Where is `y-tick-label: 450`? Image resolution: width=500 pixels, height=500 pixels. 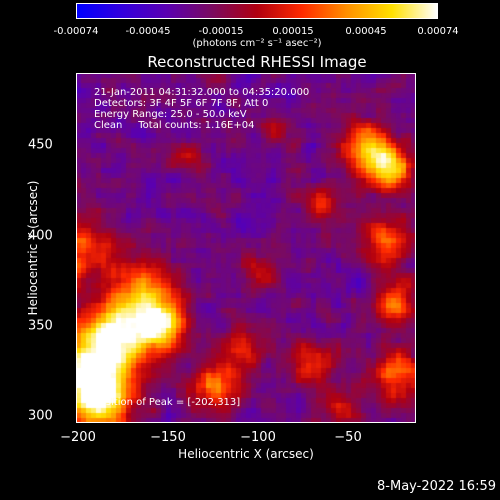 y-tick-label: 450 is located at coordinates (40, 145).